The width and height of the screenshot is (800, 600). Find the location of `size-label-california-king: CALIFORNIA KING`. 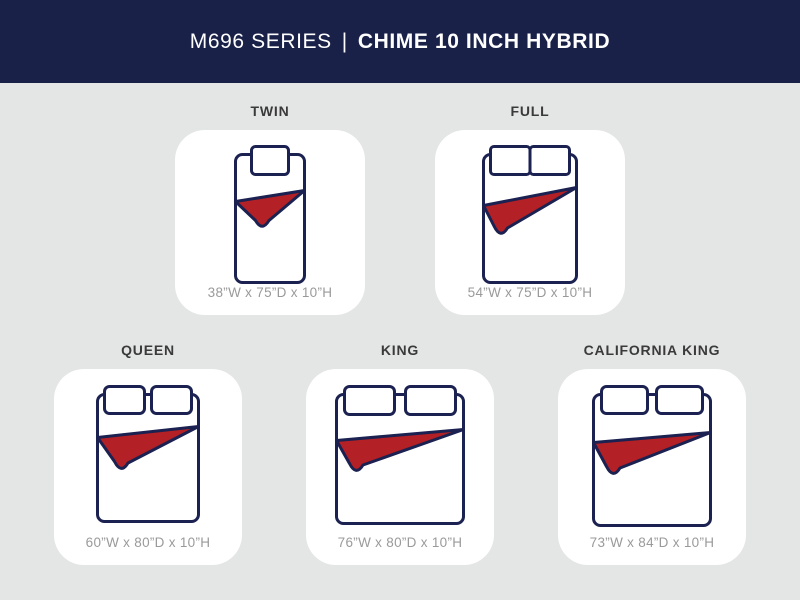

size-label-california-king: CALIFORNIA KING is located at coordinates (652, 350).